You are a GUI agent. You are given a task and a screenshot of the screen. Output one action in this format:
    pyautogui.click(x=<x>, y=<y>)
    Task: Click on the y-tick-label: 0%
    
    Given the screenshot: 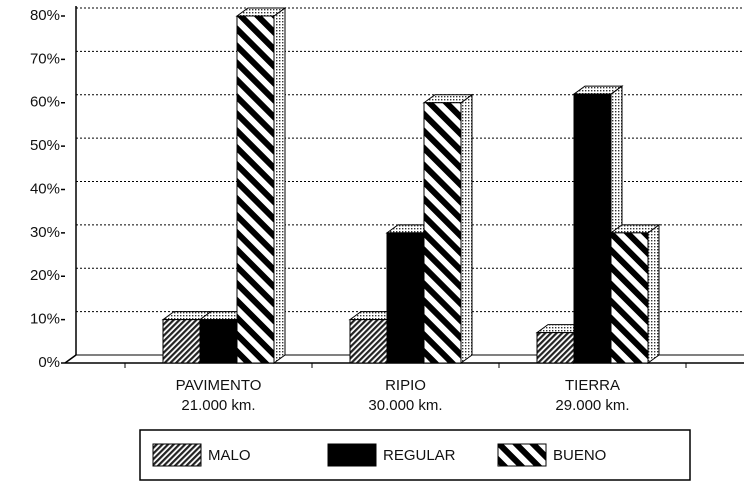 What is the action you would take?
    pyautogui.click(x=49, y=362)
    